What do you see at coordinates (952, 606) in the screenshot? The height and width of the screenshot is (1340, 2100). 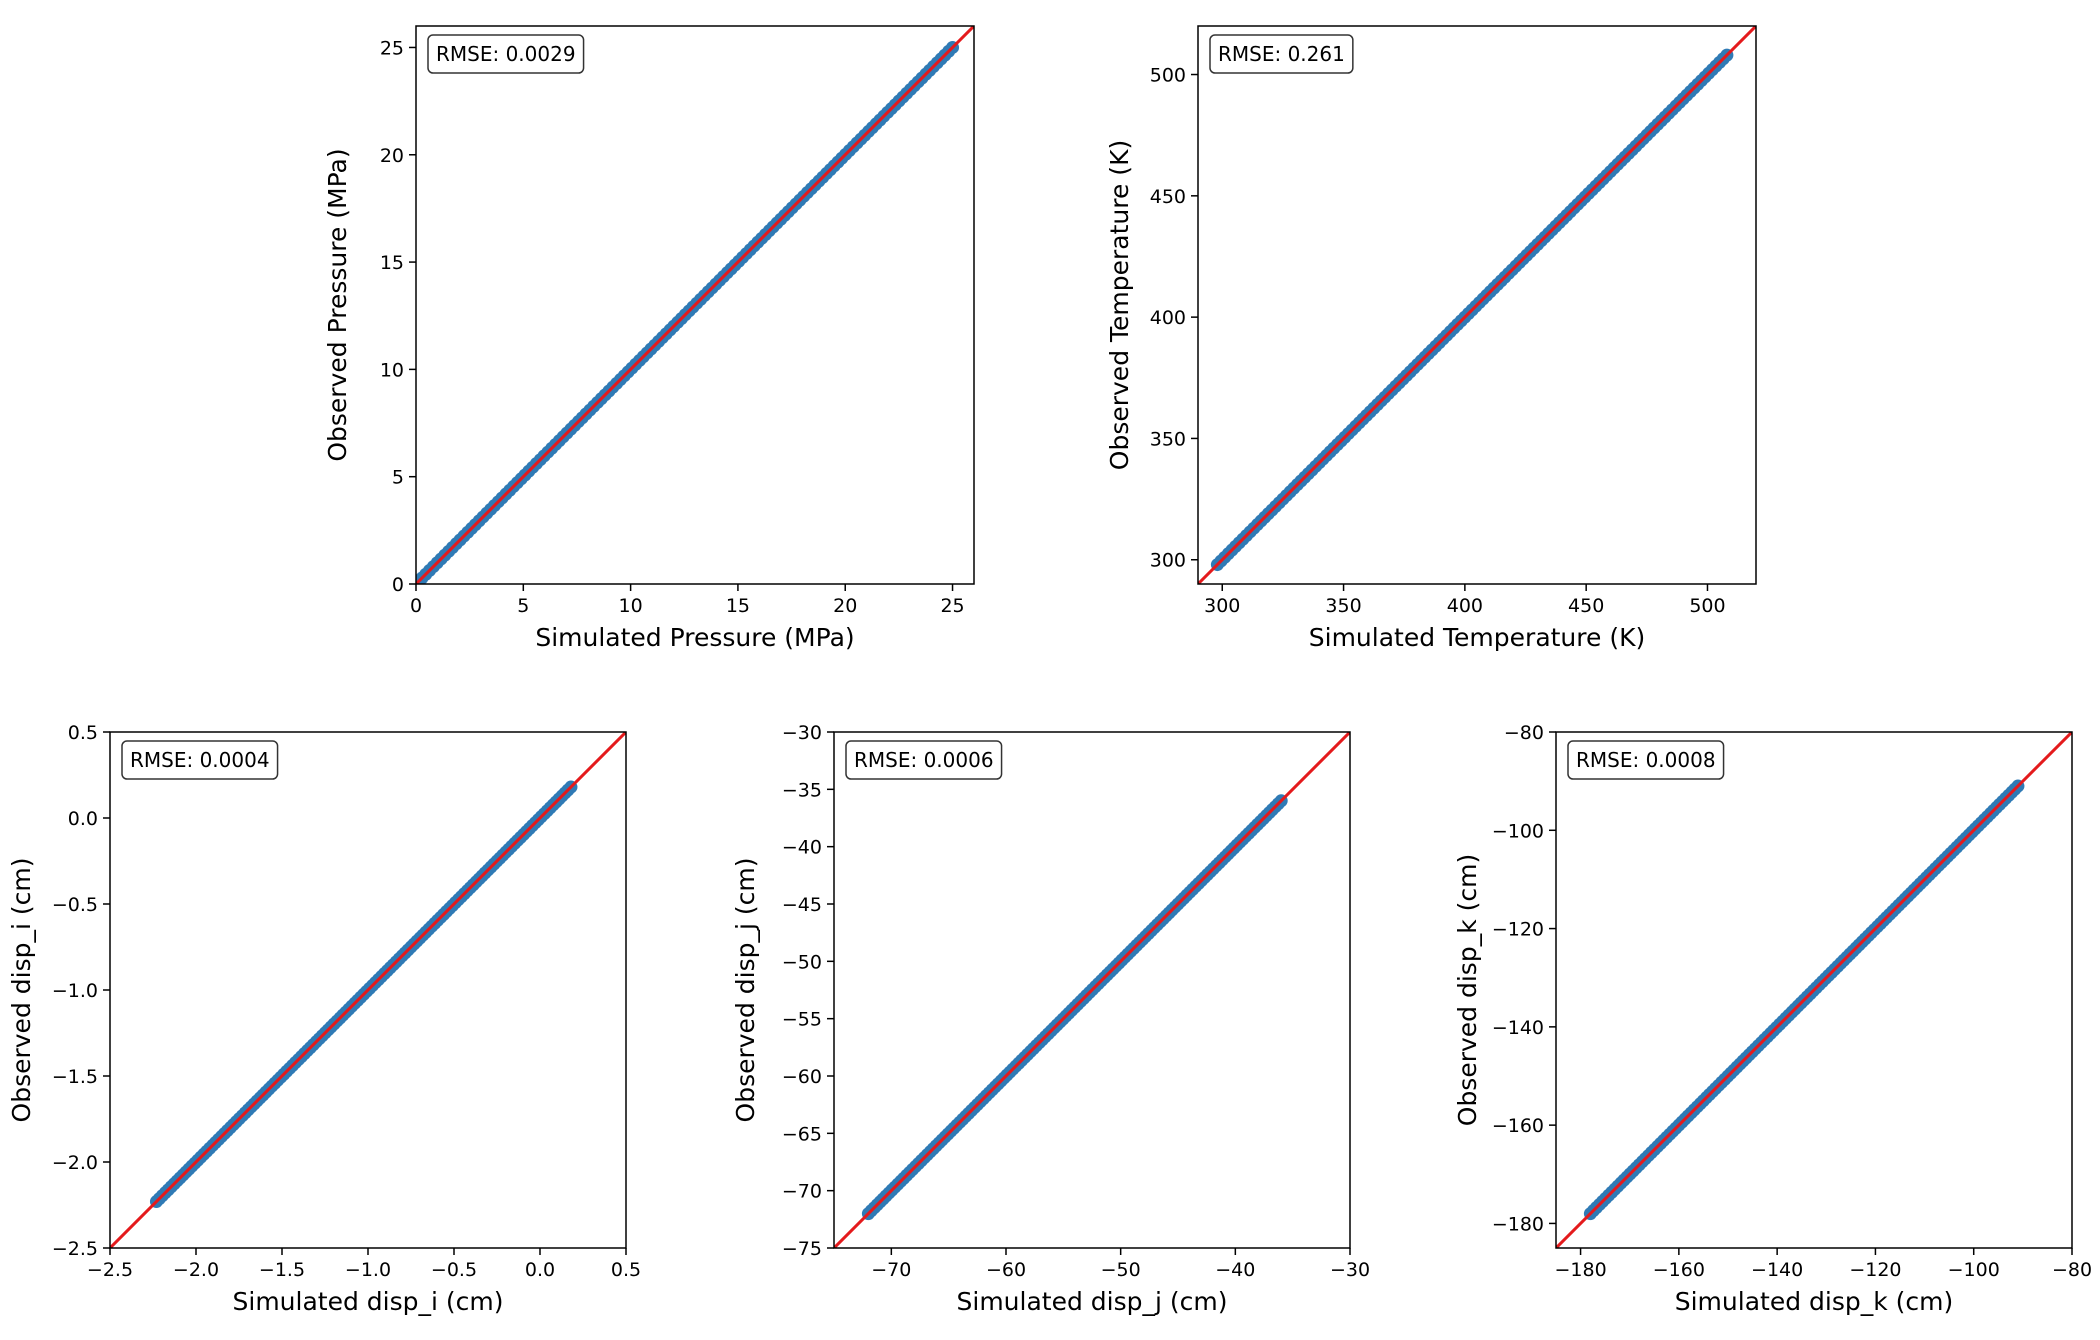 I see `x-tick-label: 25` at bounding box center [952, 606].